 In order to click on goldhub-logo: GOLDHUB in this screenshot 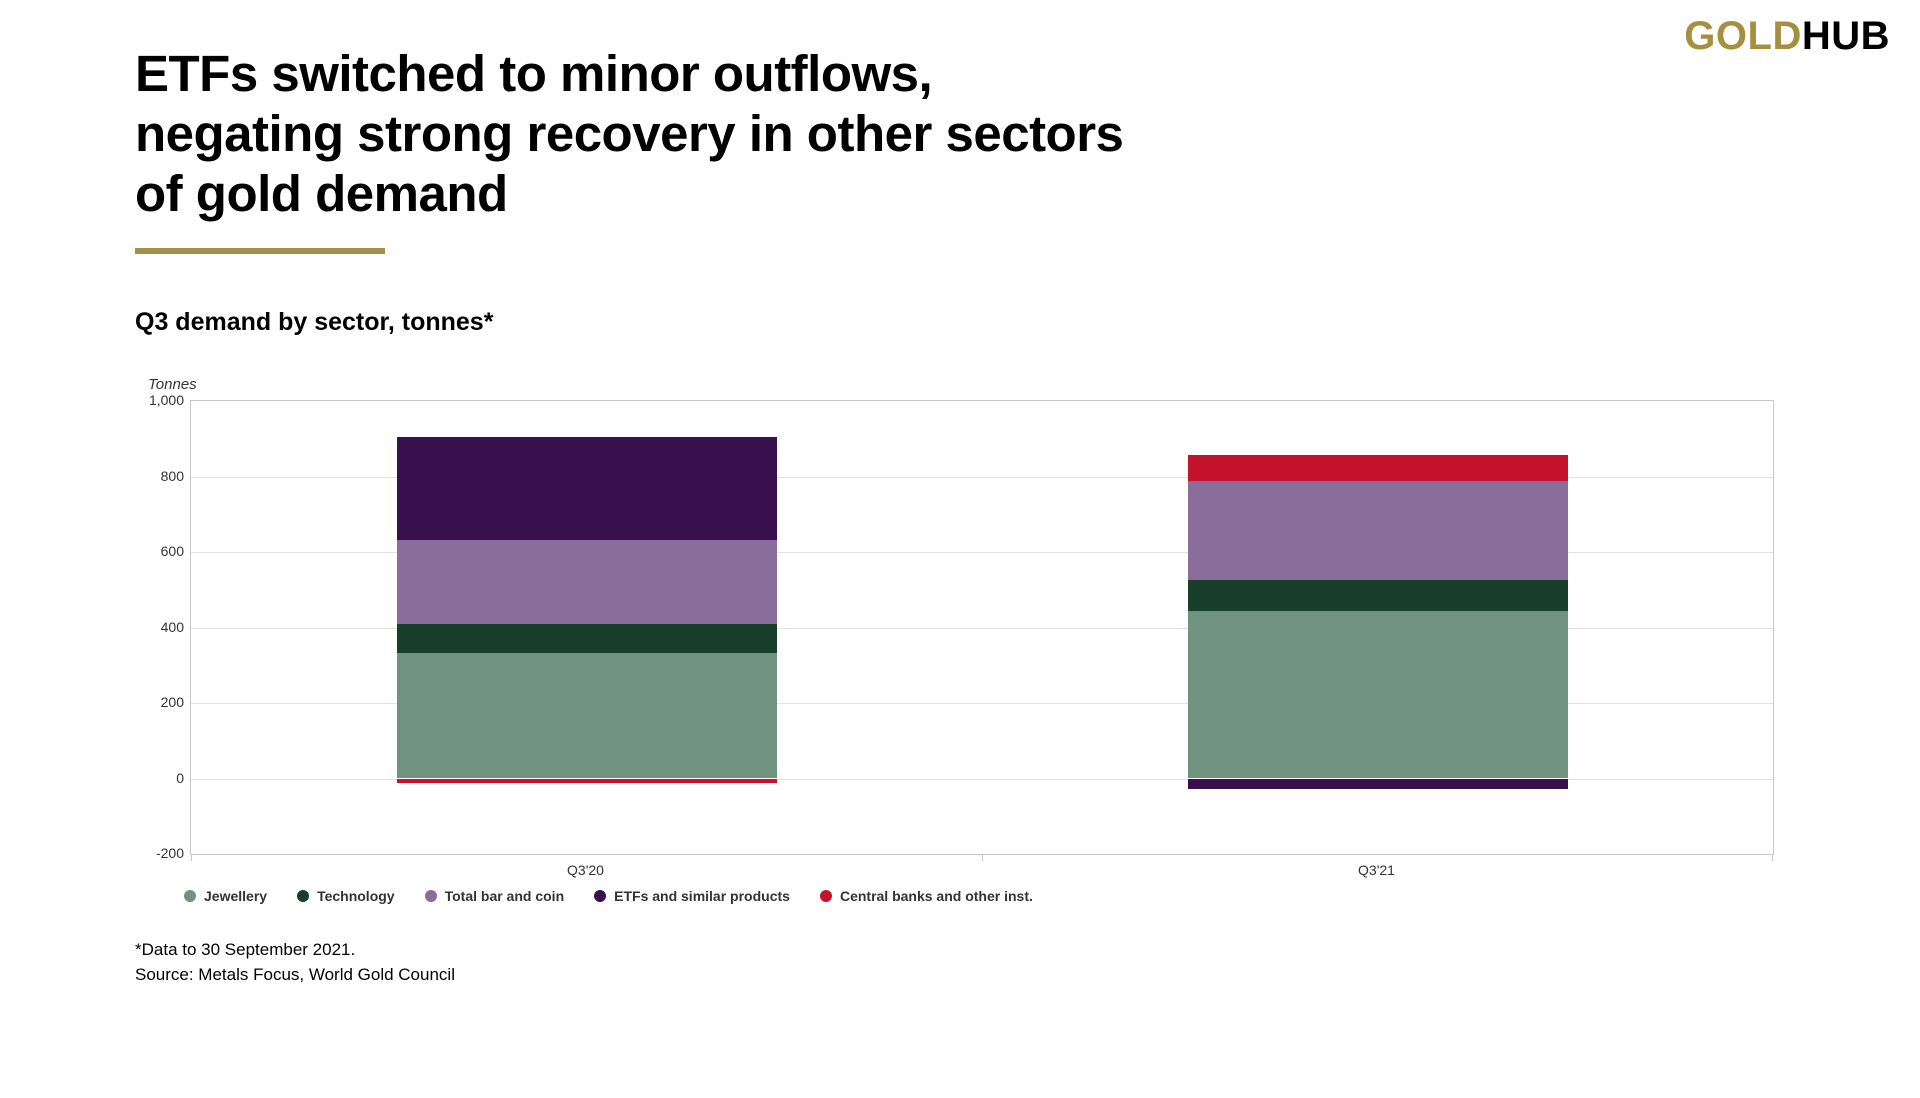, I will do `click(1787, 36)`.